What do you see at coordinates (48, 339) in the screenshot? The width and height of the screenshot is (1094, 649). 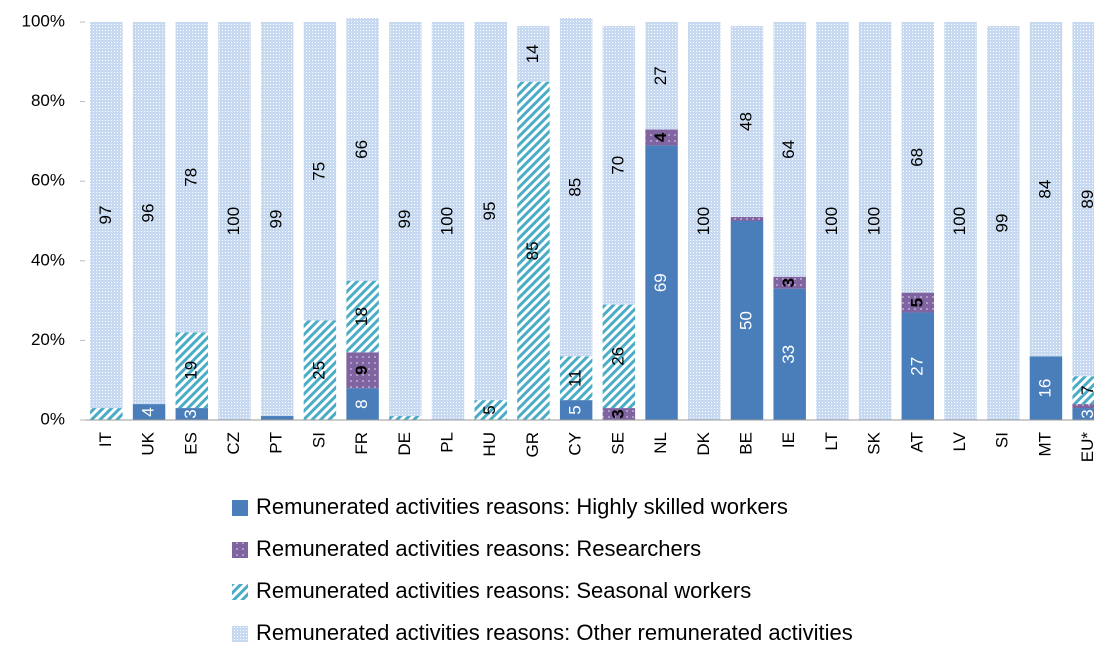 I see `y-tick-label: 20%` at bounding box center [48, 339].